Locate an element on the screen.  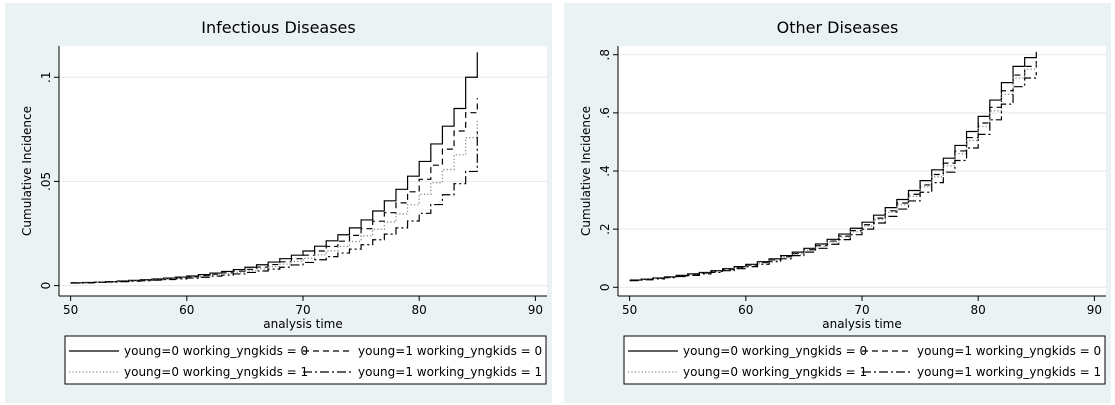
series-line is located at coordinates (274, 207).